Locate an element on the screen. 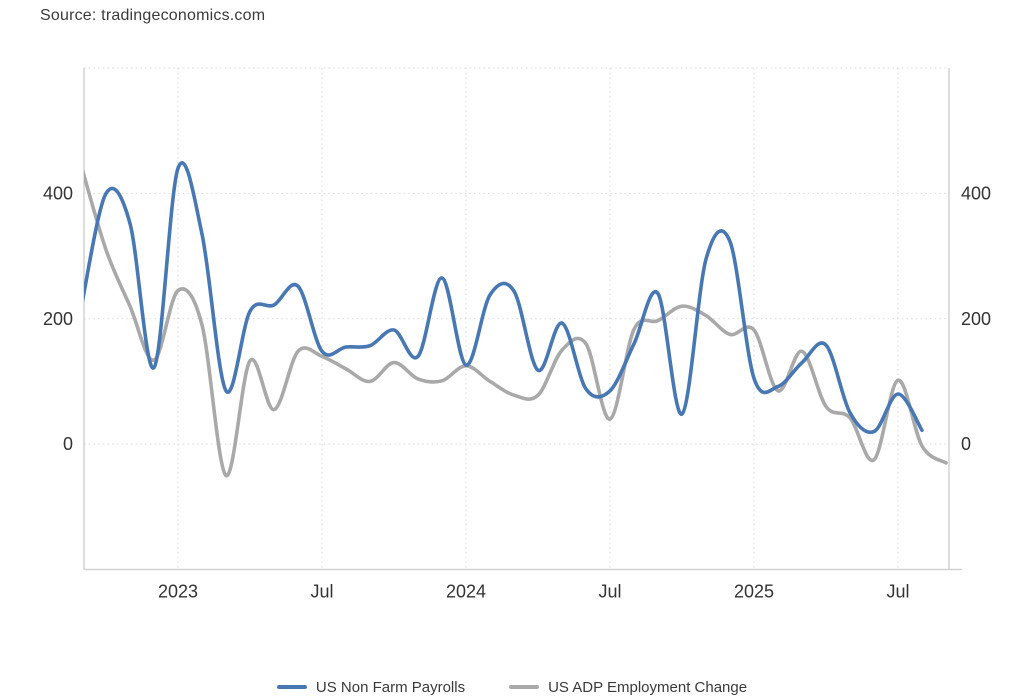  x-tick-label-2024: 2024 is located at coordinates (466, 592).